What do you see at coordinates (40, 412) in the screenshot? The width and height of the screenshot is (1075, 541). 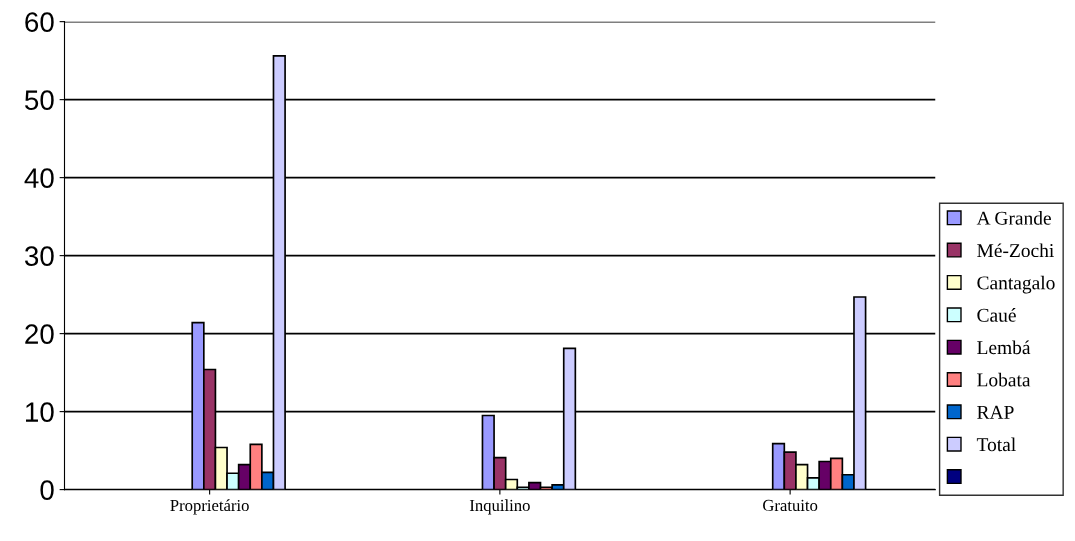 I see `y-tick-label: 10` at bounding box center [40, 412].